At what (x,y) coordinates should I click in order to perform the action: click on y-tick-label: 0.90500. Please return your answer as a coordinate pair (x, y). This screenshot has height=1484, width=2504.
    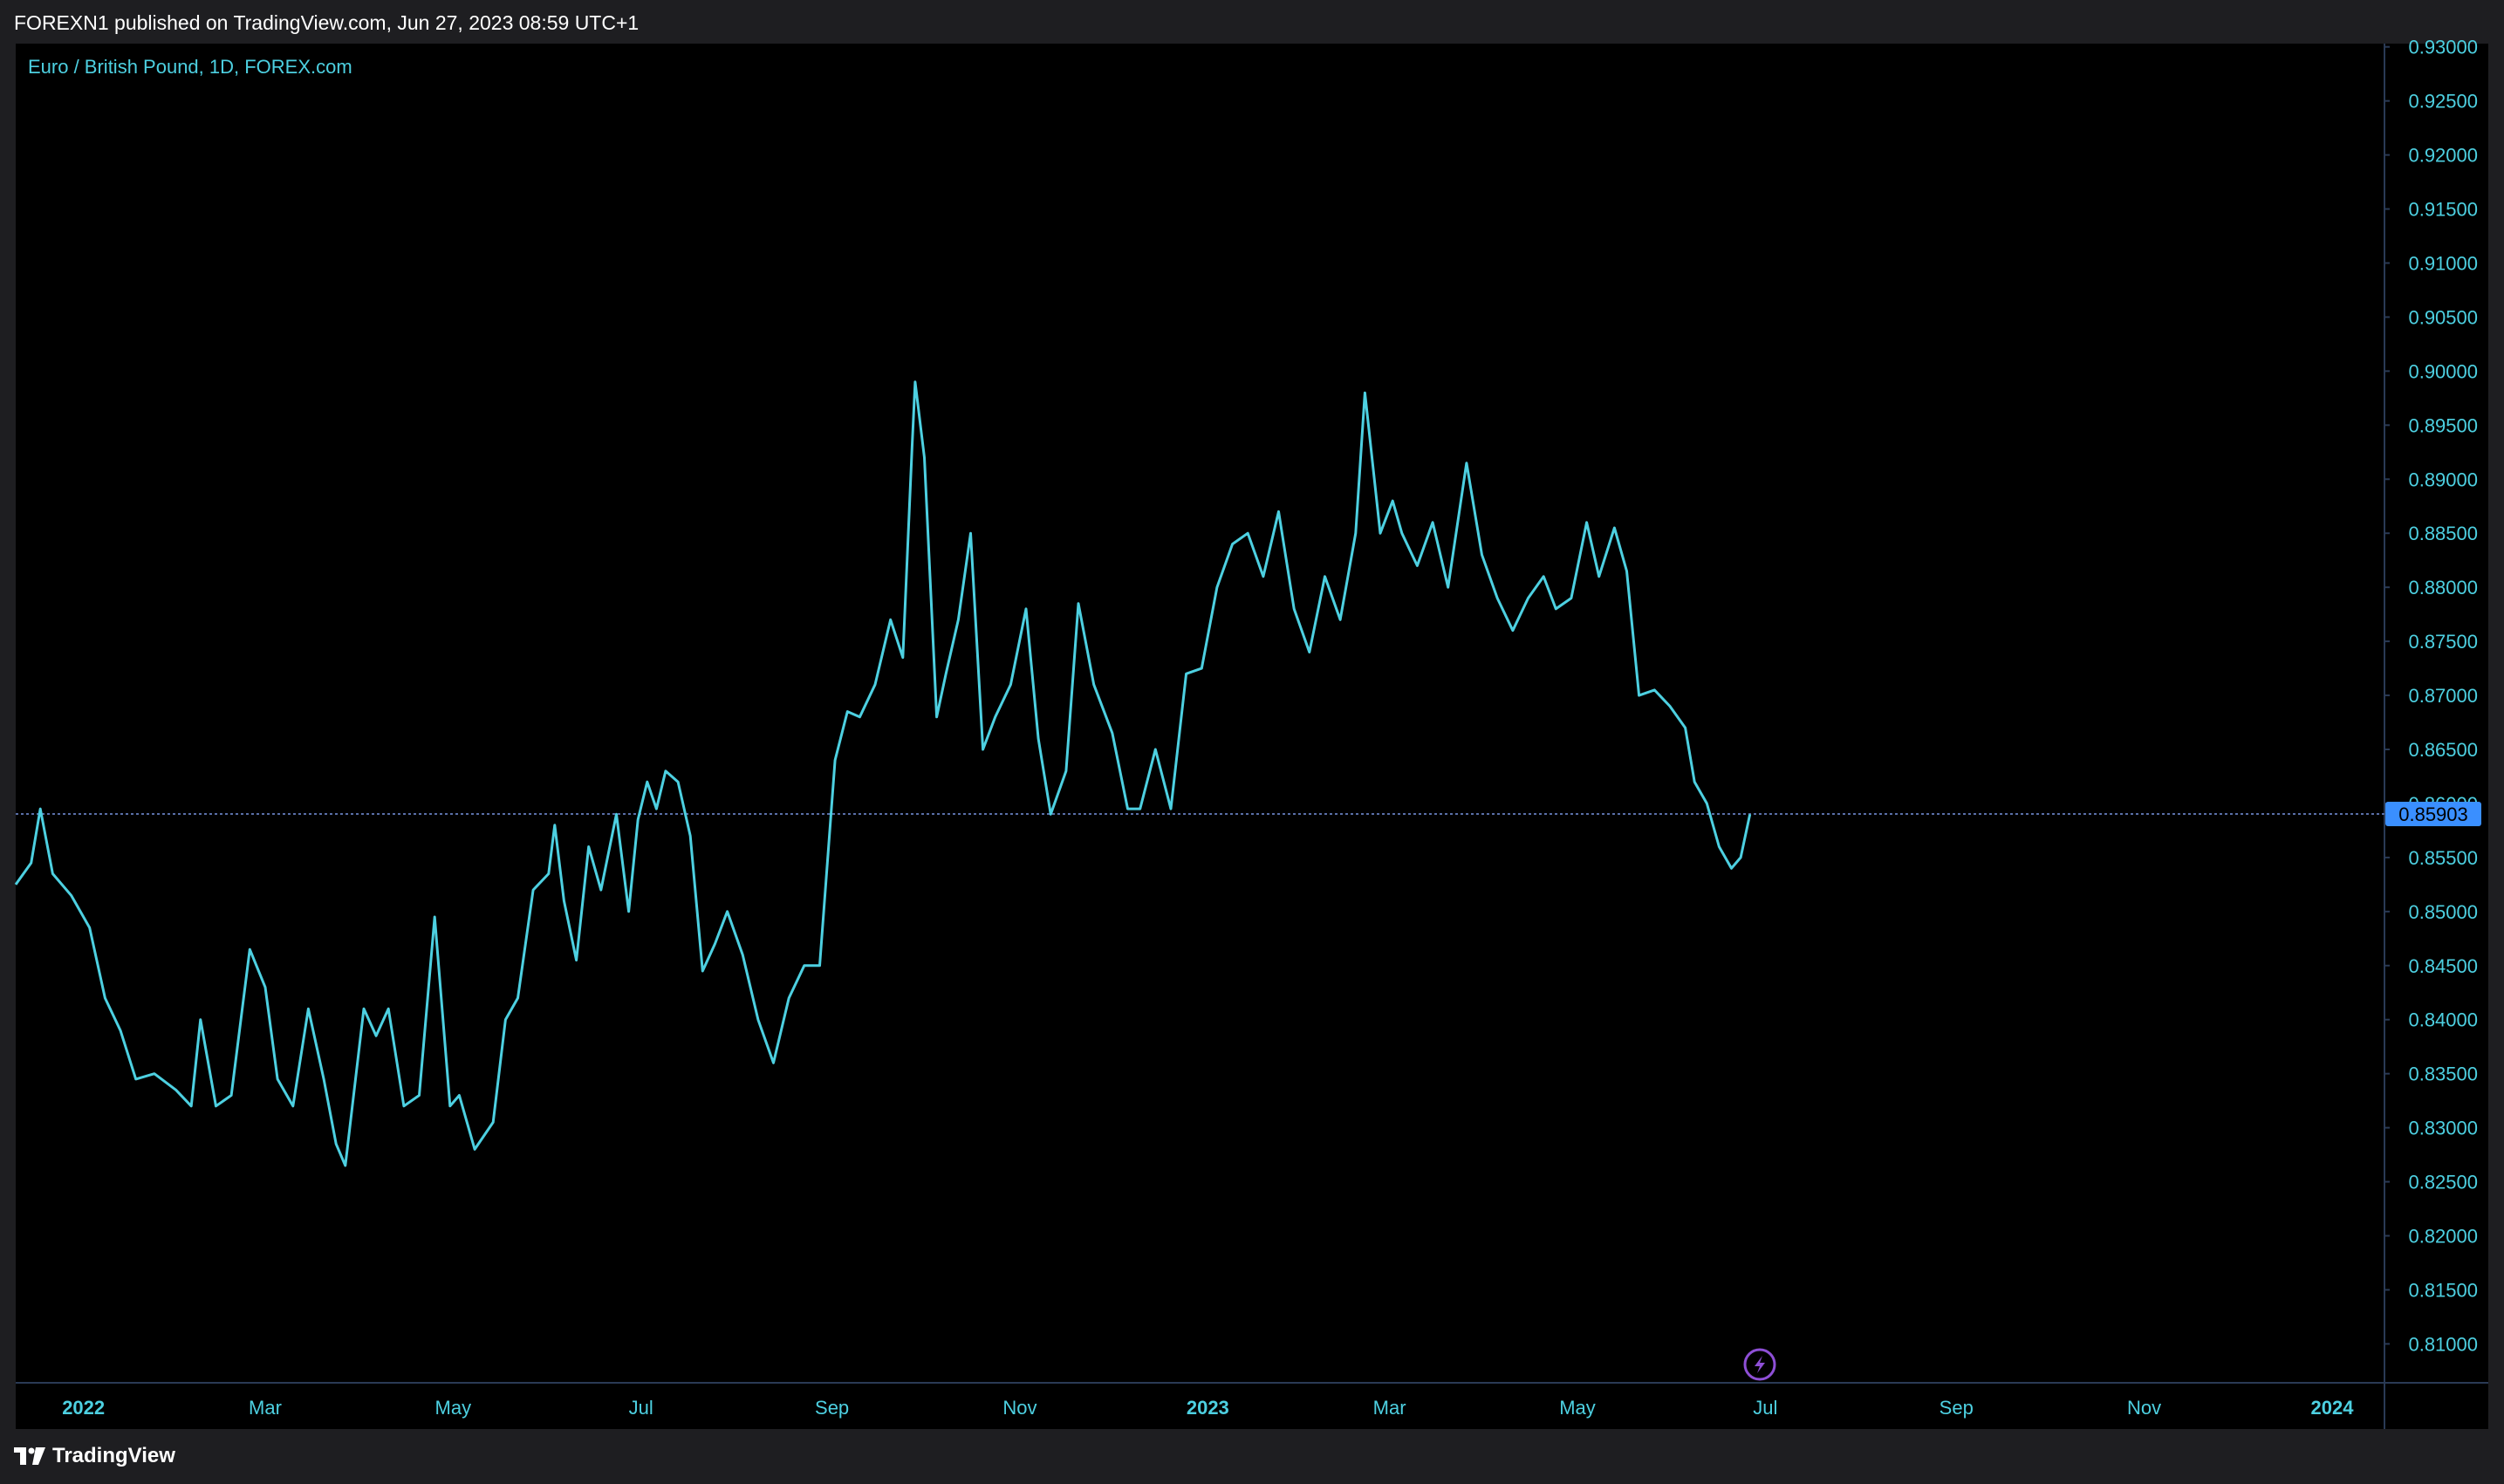
    Looking at the image, I should click on (2443, 317).